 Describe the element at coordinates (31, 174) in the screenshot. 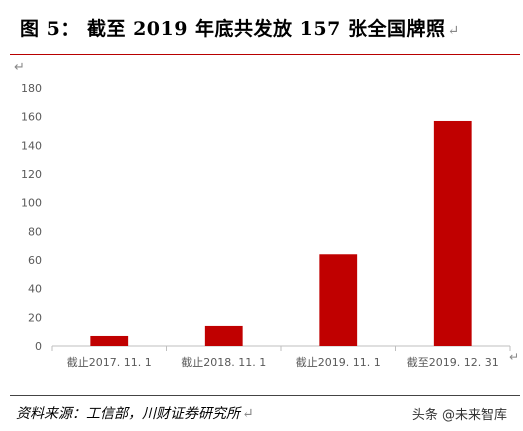

I see `y-tick-label: 120` at that location.